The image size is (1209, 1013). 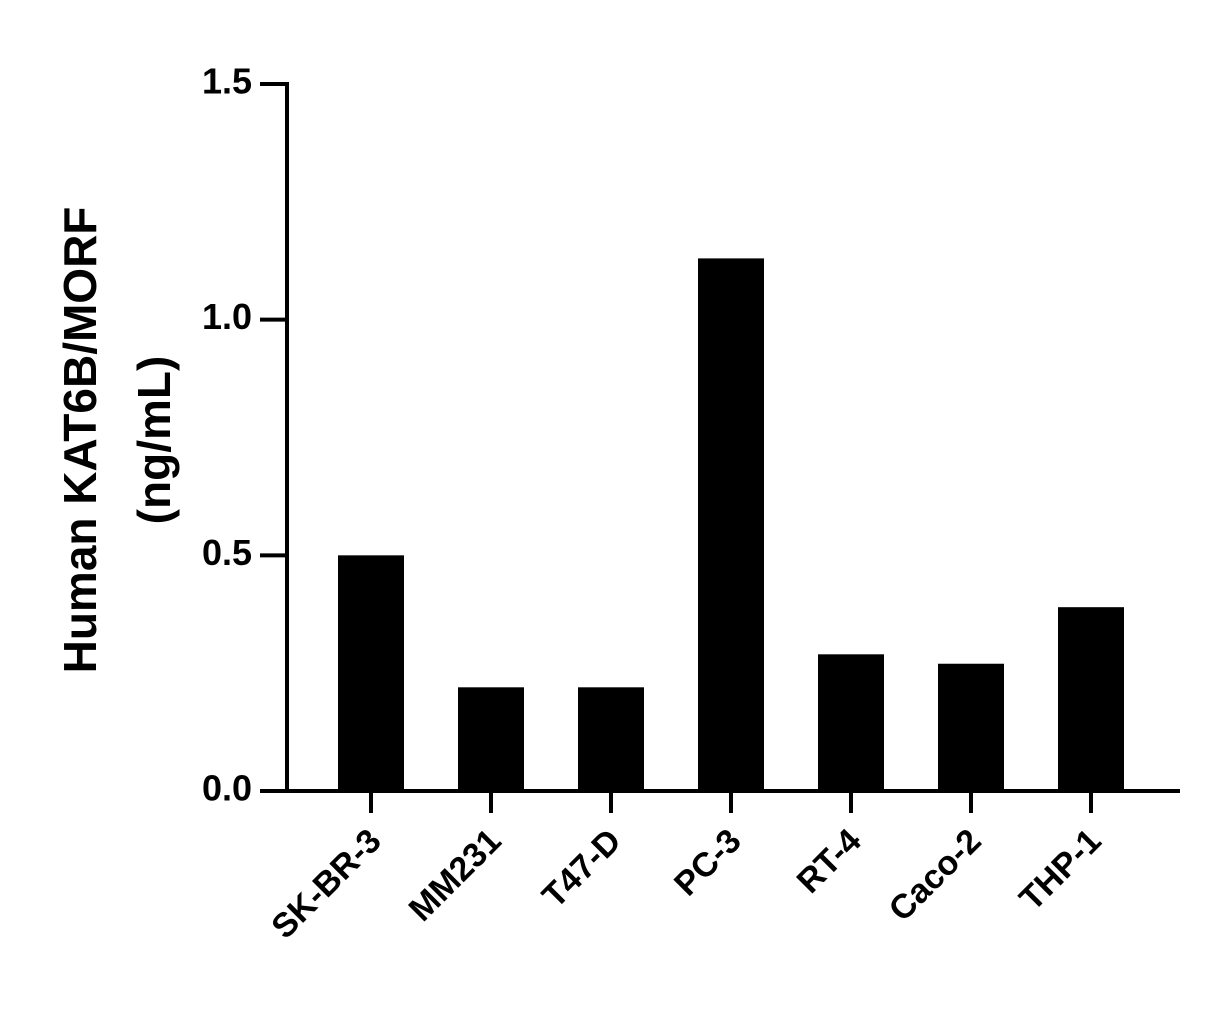 What do you see at coordinates (227, 81) in the screenshot?
I see `y-tick-label: 1.5` at bounding box center [227, 81].